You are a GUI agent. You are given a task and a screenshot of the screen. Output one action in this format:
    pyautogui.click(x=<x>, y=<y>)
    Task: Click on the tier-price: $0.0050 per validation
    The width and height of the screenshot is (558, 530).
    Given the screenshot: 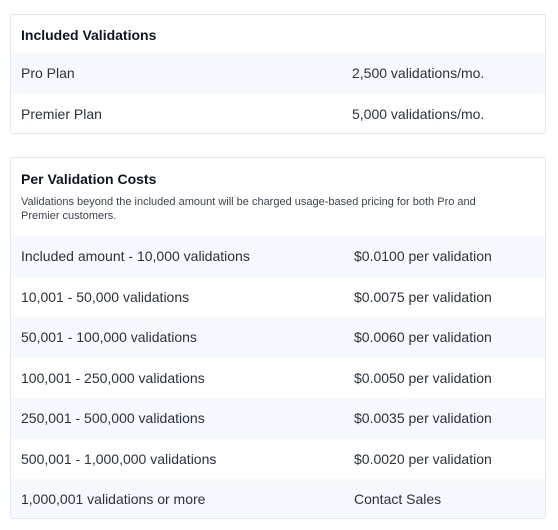 What is the action you would take?
    pyautogui.click(x=423, y=377)
    